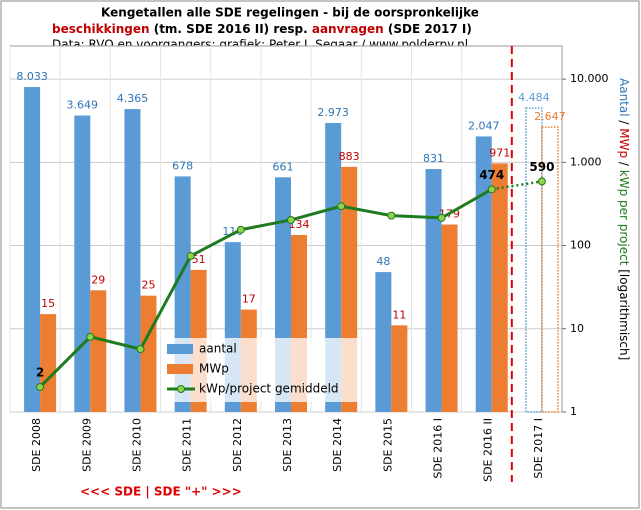 The image size is (641, 510). I want to click on subtitle-part: (tm. SDE 2016 II) resp., so click(231, 29).